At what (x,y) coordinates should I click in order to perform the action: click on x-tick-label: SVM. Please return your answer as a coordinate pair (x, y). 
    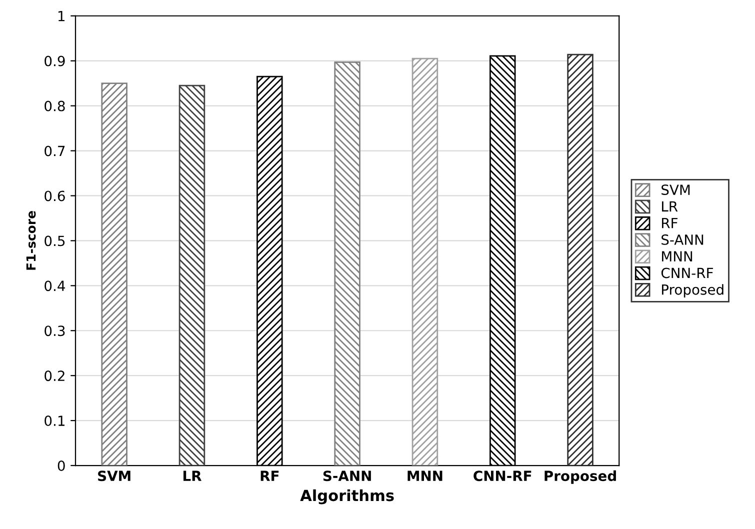
    Looking at the image, I should click on (114, 476).